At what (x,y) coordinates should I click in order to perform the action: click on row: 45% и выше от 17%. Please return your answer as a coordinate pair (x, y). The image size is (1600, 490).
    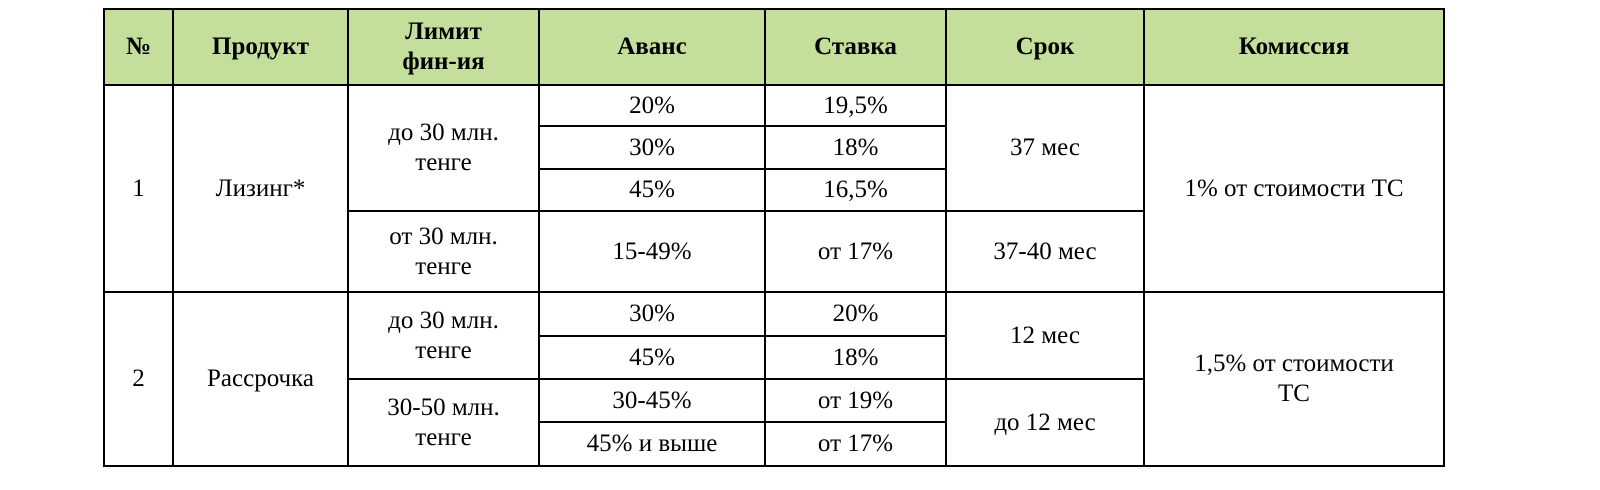
    Looking at the image, I should click on (774, 444).